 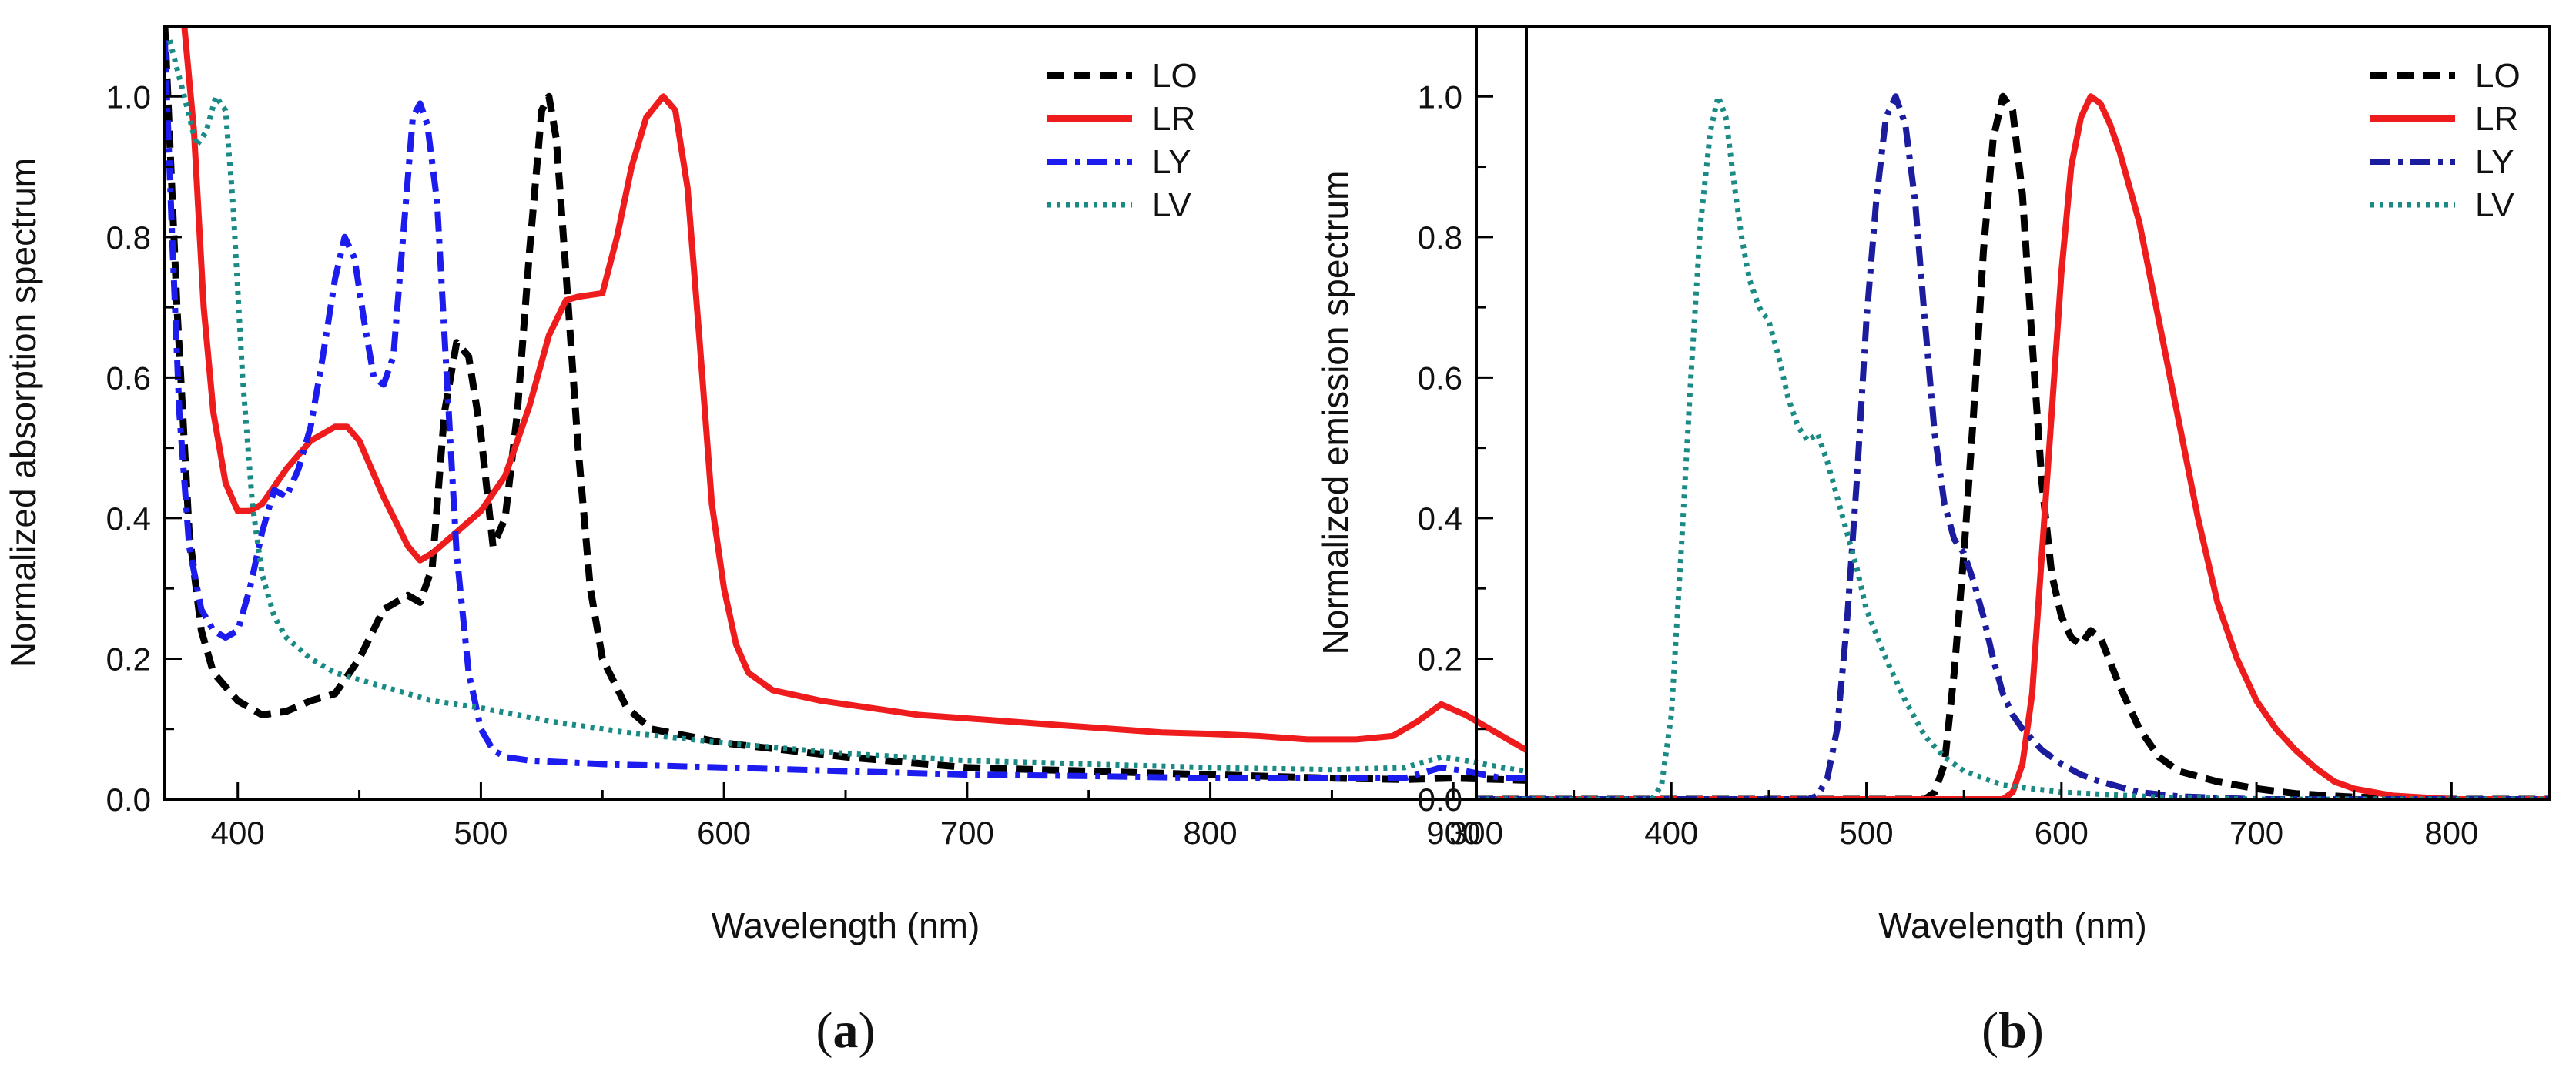 What do you see at coordinates (23, 413) in the screenshot?
I see `y-axis-title: Normalized absorption spectrum` at bounding box center [23, 413].